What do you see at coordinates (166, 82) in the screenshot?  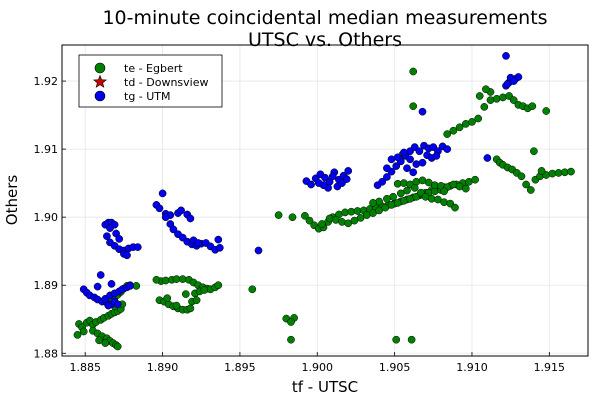 I see `legend-label-downsview: td - Downsview` at bounding box center [166, 82].